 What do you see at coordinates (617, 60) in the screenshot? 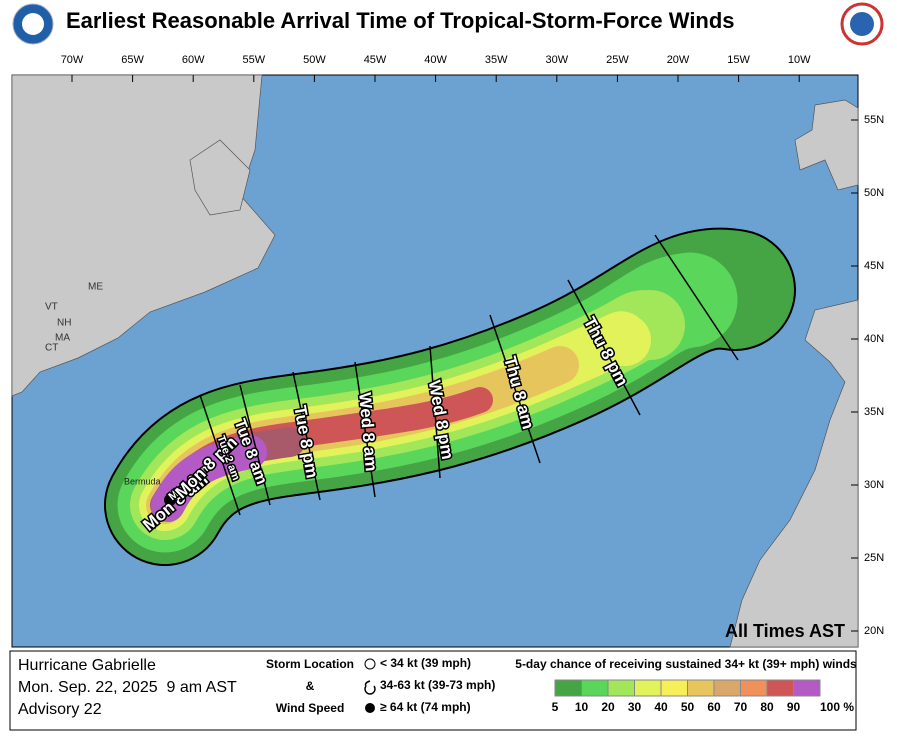
I see `lon-label: 25W` at bounding box center [617, 60].